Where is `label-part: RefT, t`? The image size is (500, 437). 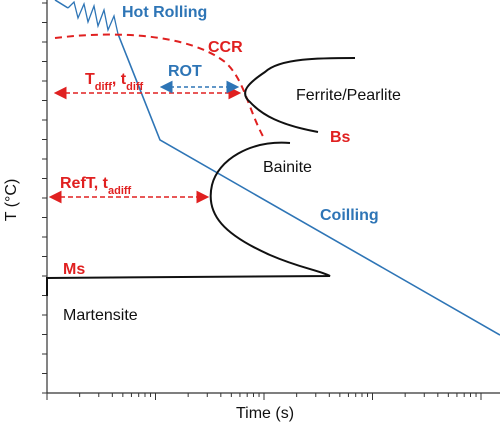 label-part: RefT, t is located at coordinates (84, 183).